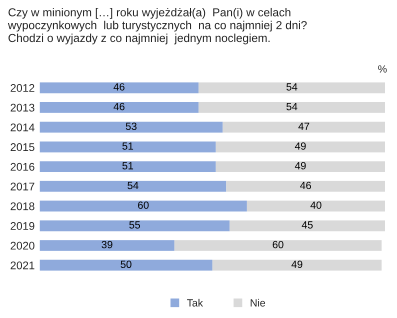 The height and width of the screenshot is (318, 397). I want to click on data-label: 40, so click(316, 205).